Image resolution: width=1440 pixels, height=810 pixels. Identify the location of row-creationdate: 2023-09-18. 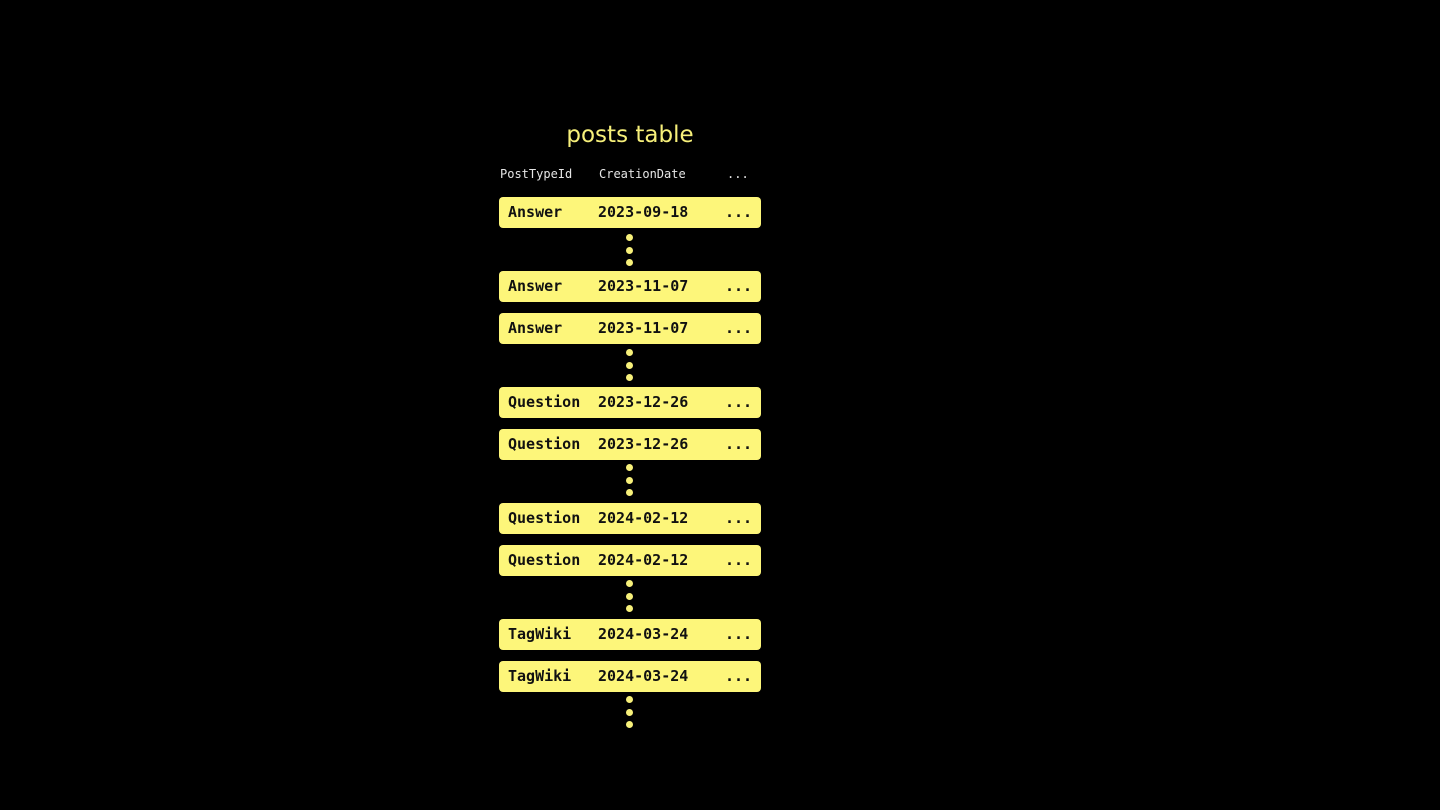
(643, 212).